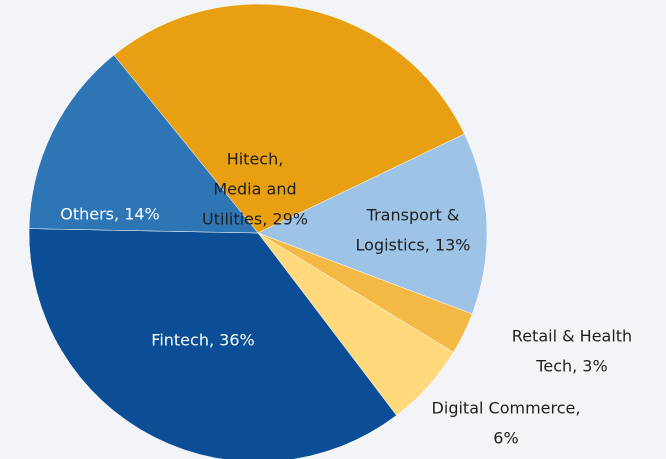 The image size is (666, 459). What do you see at coordinates (110, 214) in the screenshot?
I see `slice-label: Others, 14%` at bounding box center [110, 214].